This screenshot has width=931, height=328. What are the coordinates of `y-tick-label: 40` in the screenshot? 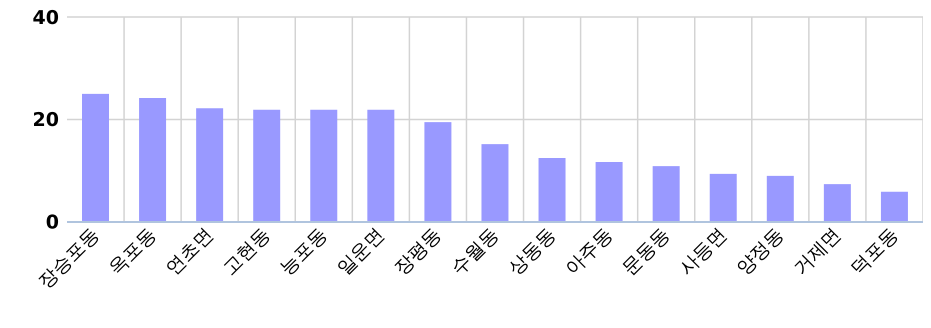 It's located at (45, 17).